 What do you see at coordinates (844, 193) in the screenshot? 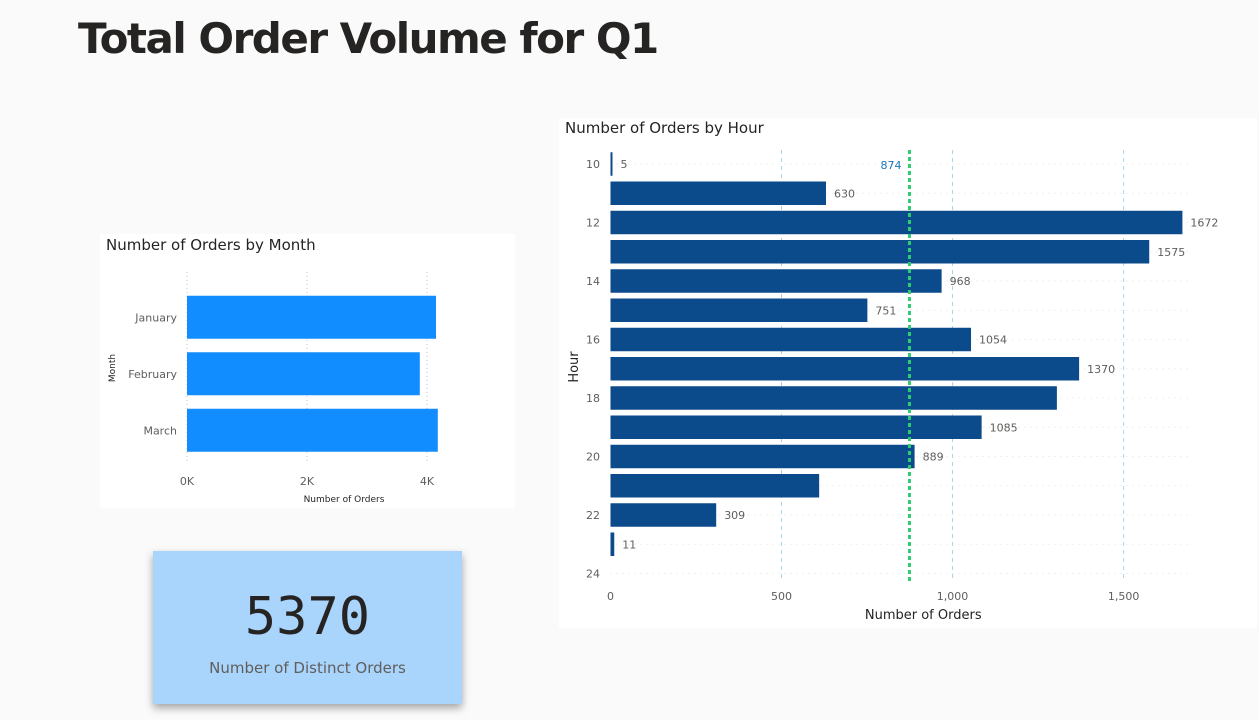
I see `hour-data-label: 630` at bounding box center [844, 193].